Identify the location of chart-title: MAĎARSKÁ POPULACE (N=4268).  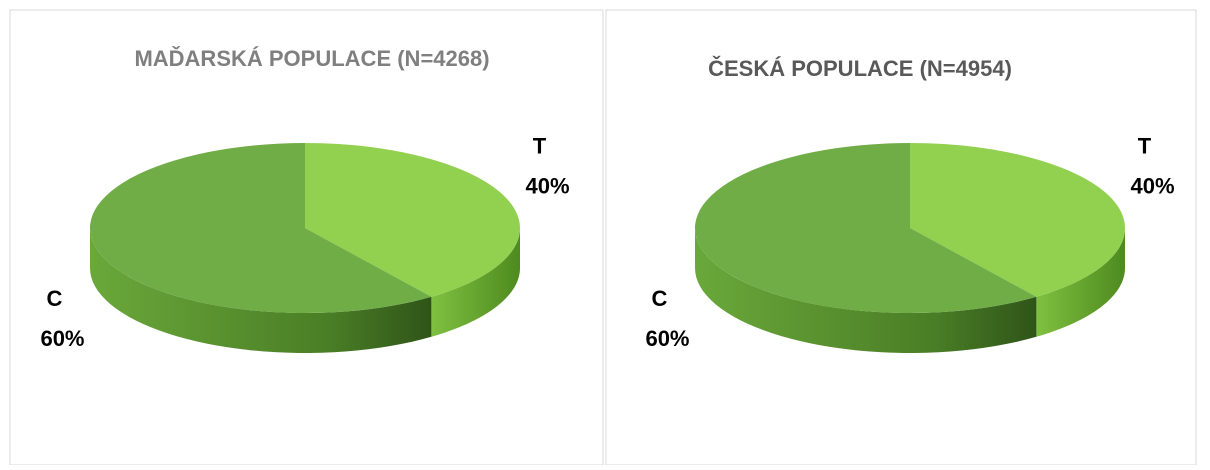
(311, 58).